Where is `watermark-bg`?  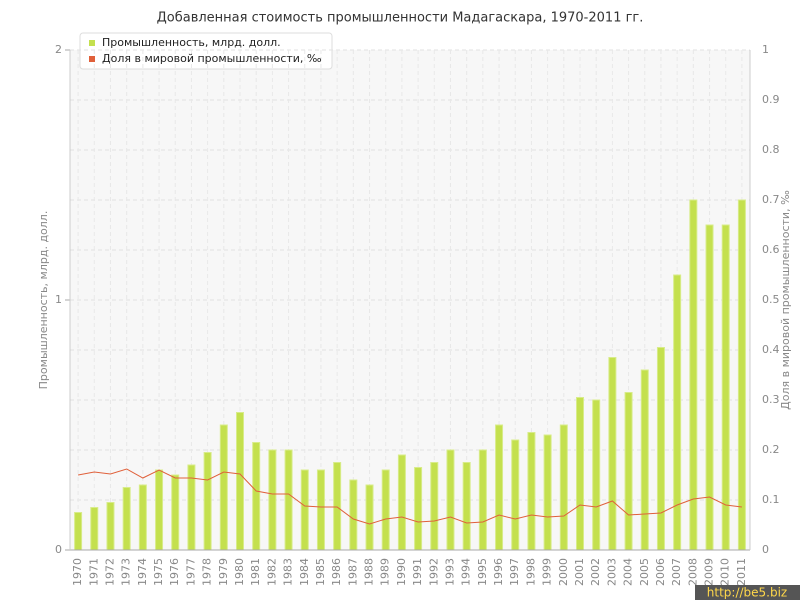
watermark-bg is located at coordinates (747, 592).